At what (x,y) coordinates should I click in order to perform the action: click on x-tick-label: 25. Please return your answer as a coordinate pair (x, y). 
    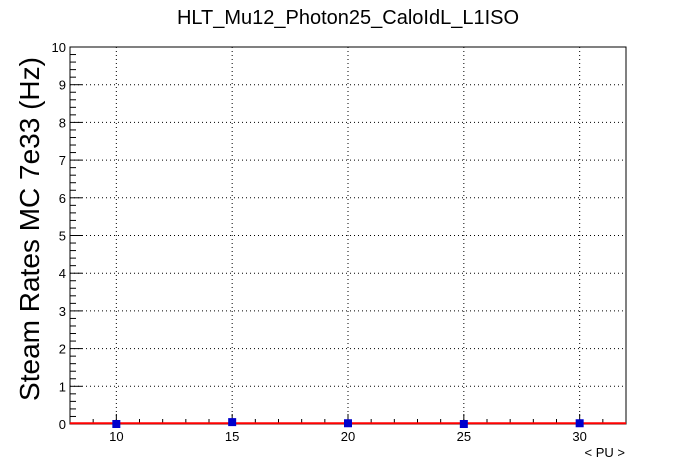
    Looking at the image, I should click on (464, 436).